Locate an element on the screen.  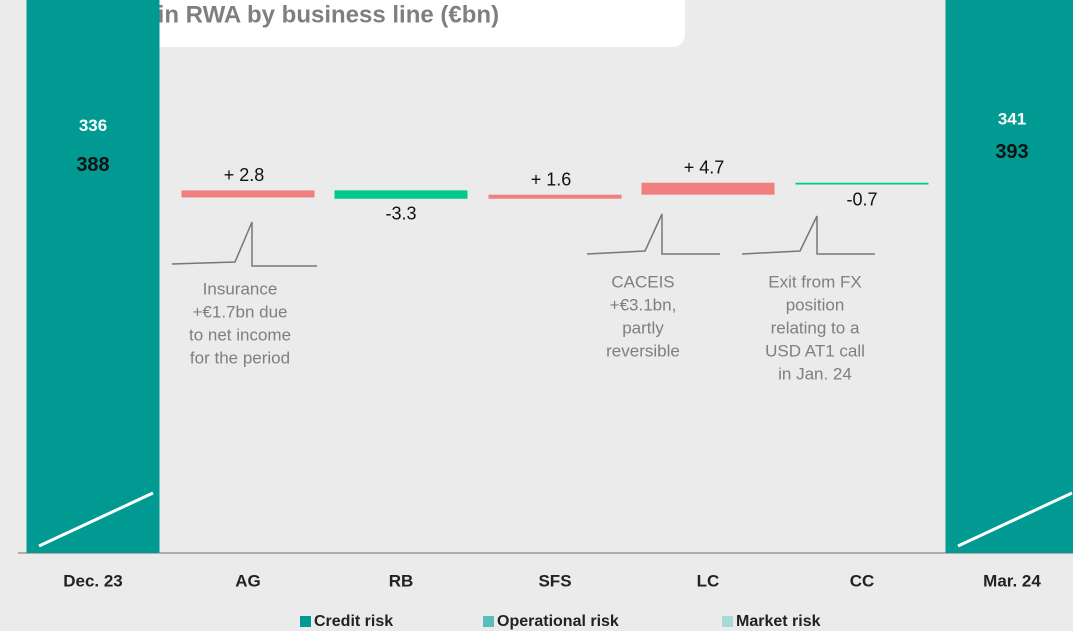
segment-label: 336 is located at coordinates (93, 125).